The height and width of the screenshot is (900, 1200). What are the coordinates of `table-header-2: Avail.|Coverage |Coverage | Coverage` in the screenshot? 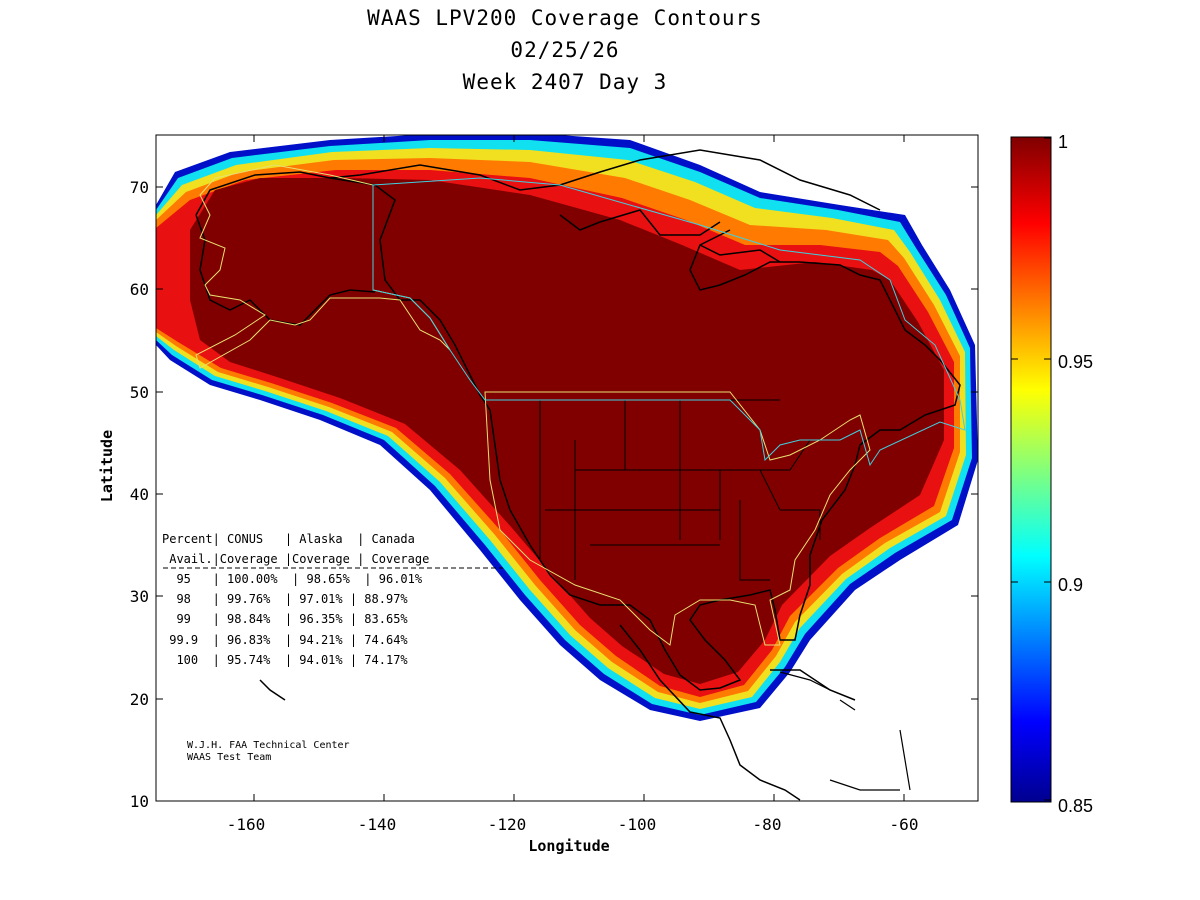 It's located at (295, 559).